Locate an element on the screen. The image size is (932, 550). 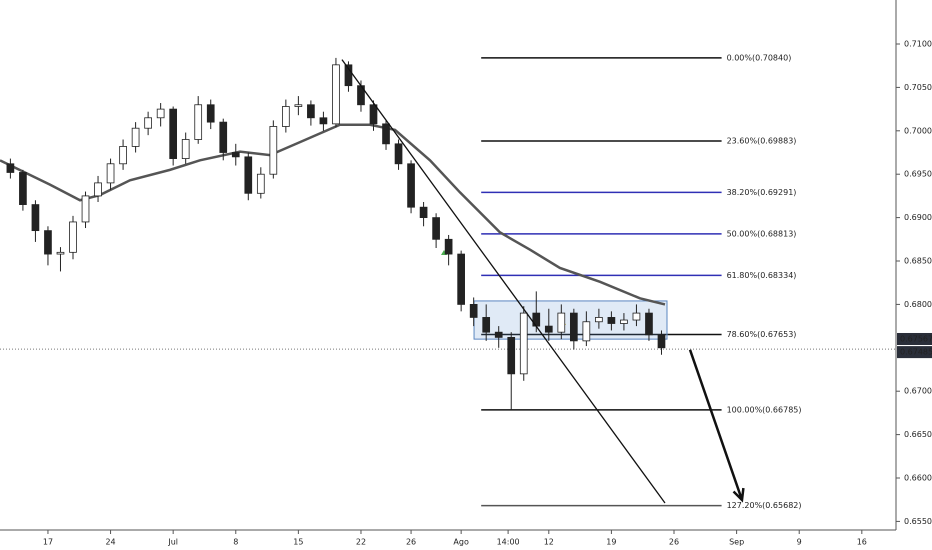
x-tick-label: Ago is located at coordinates (461, 542).